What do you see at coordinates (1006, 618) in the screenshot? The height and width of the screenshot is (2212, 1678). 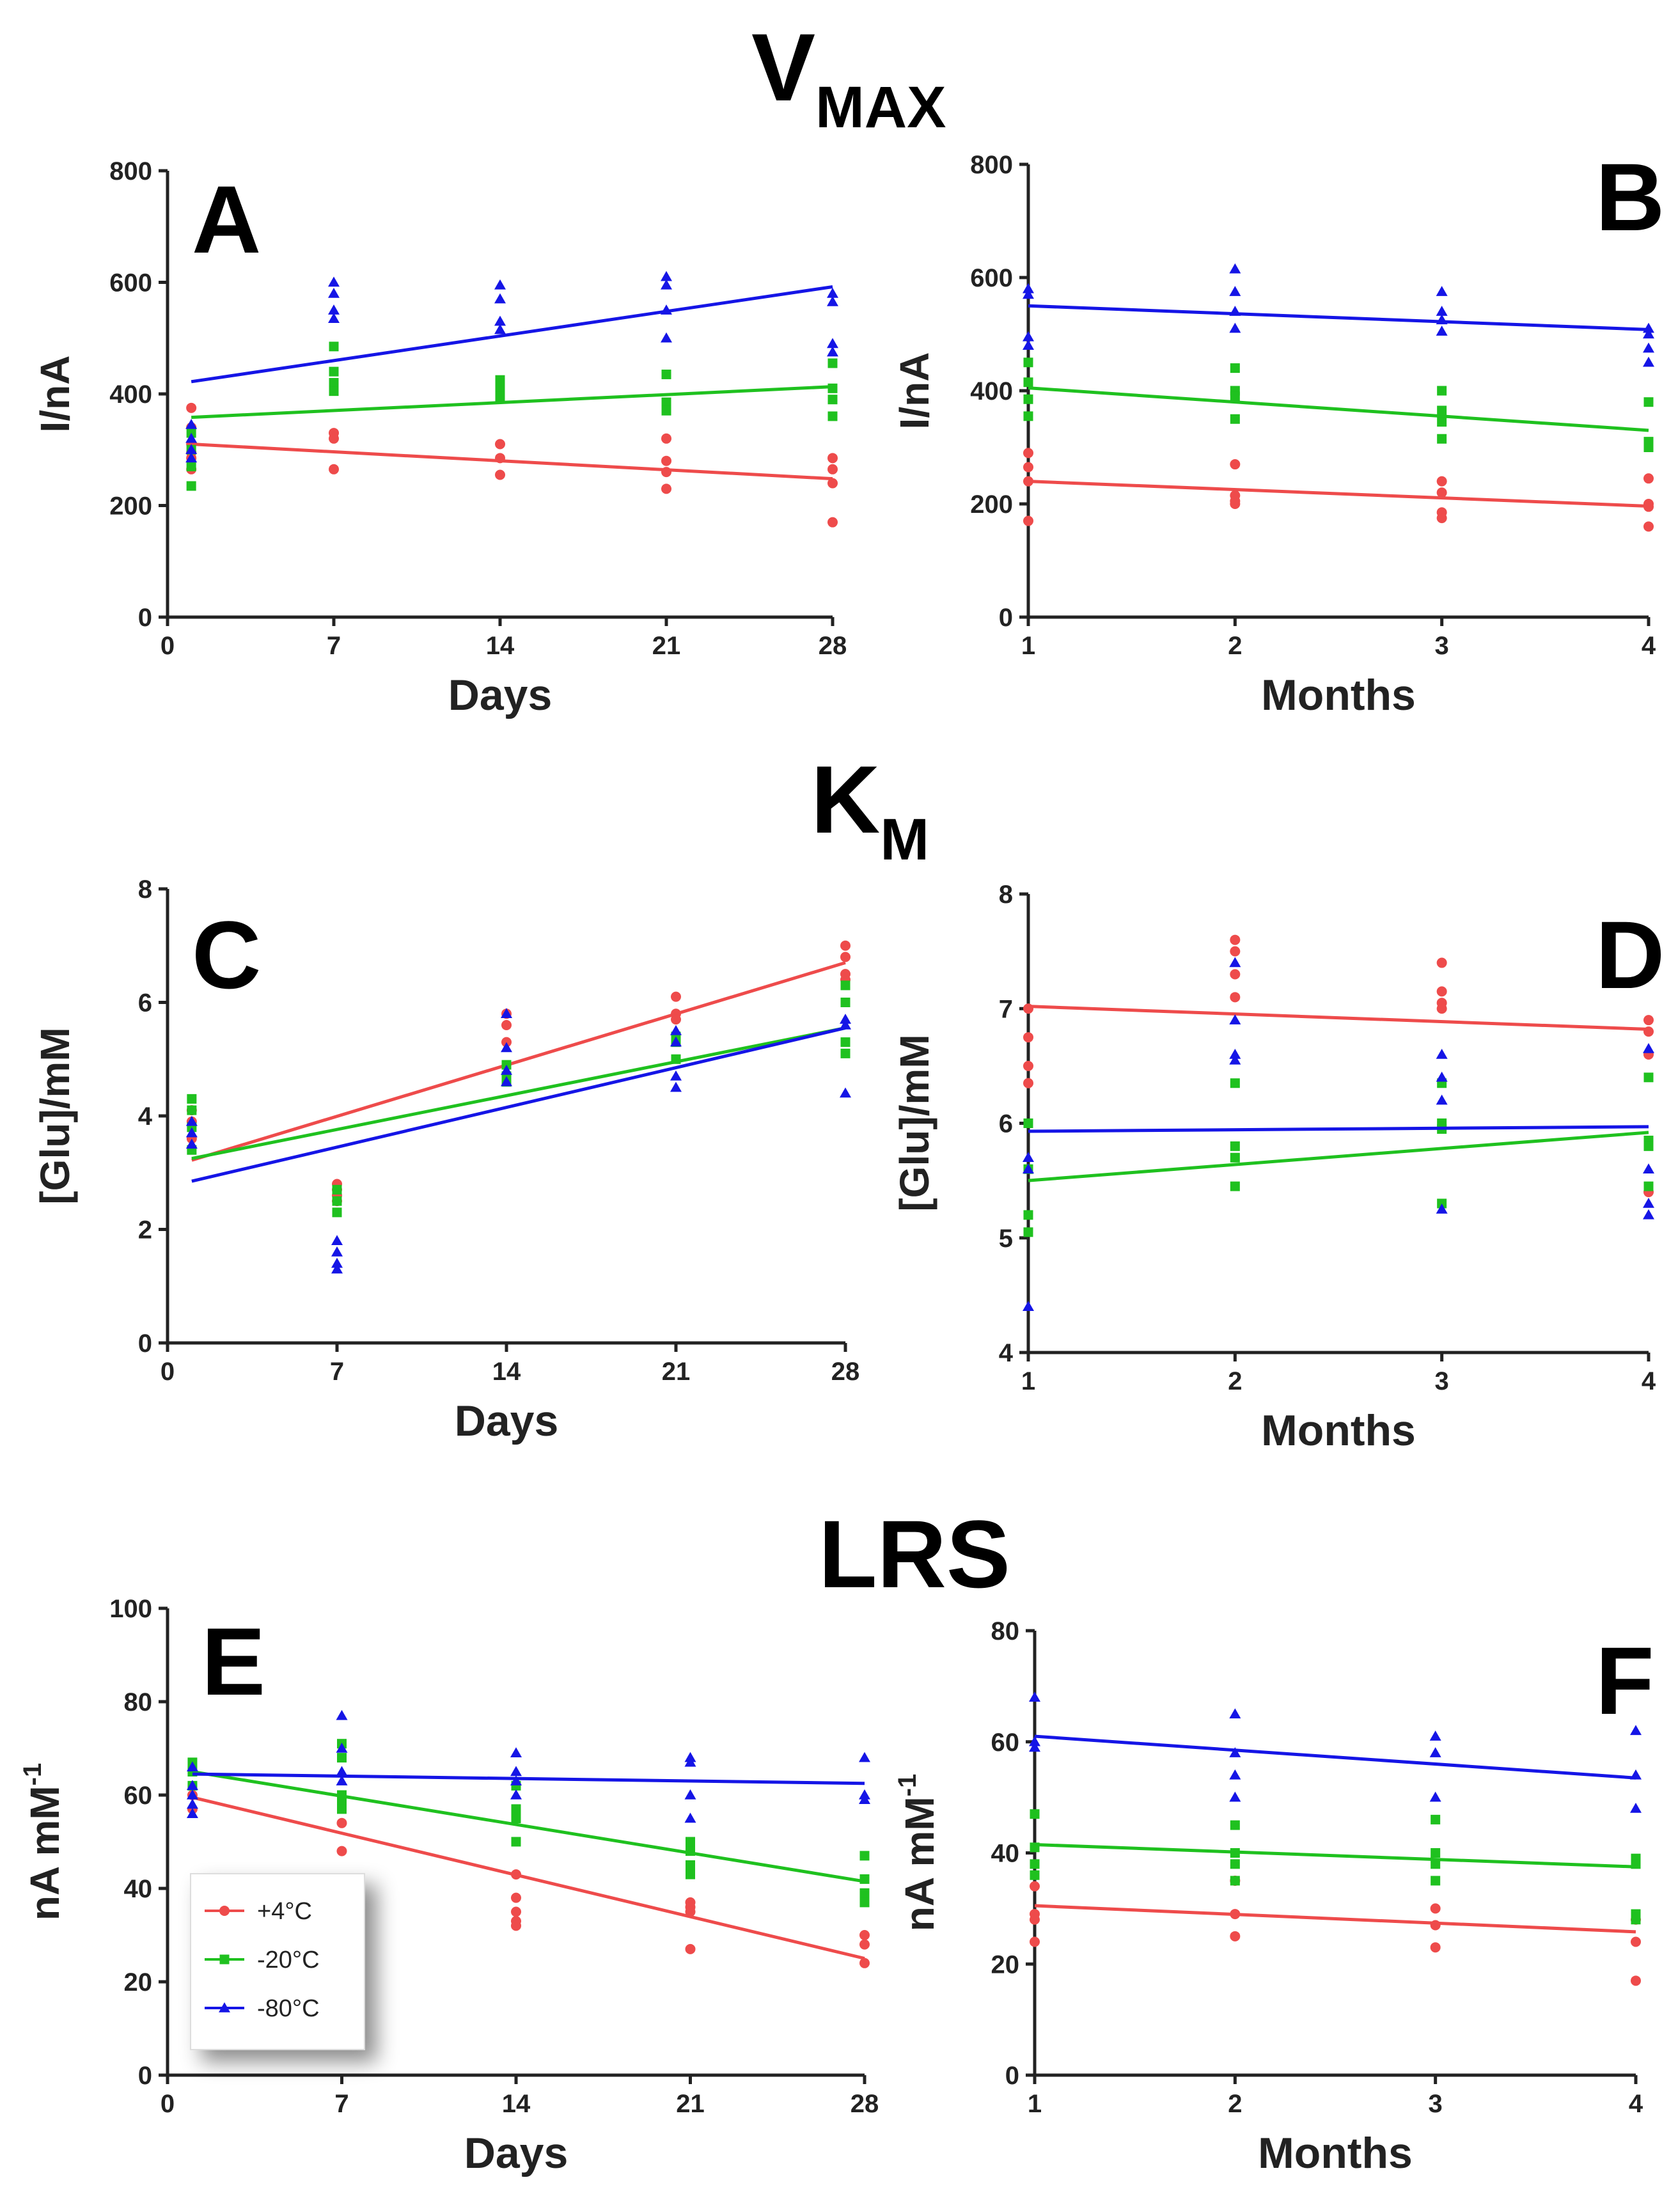 I see `y-tick-label: 0` at bounding box center [1006, 618].